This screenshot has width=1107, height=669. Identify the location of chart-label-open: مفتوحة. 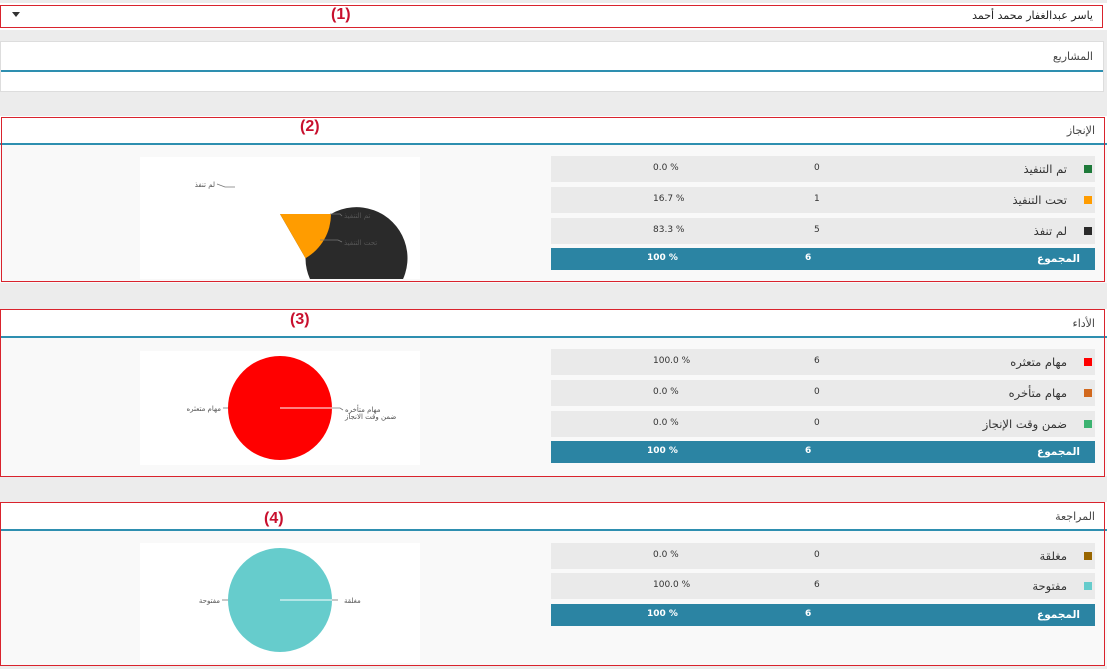
(209, 601).